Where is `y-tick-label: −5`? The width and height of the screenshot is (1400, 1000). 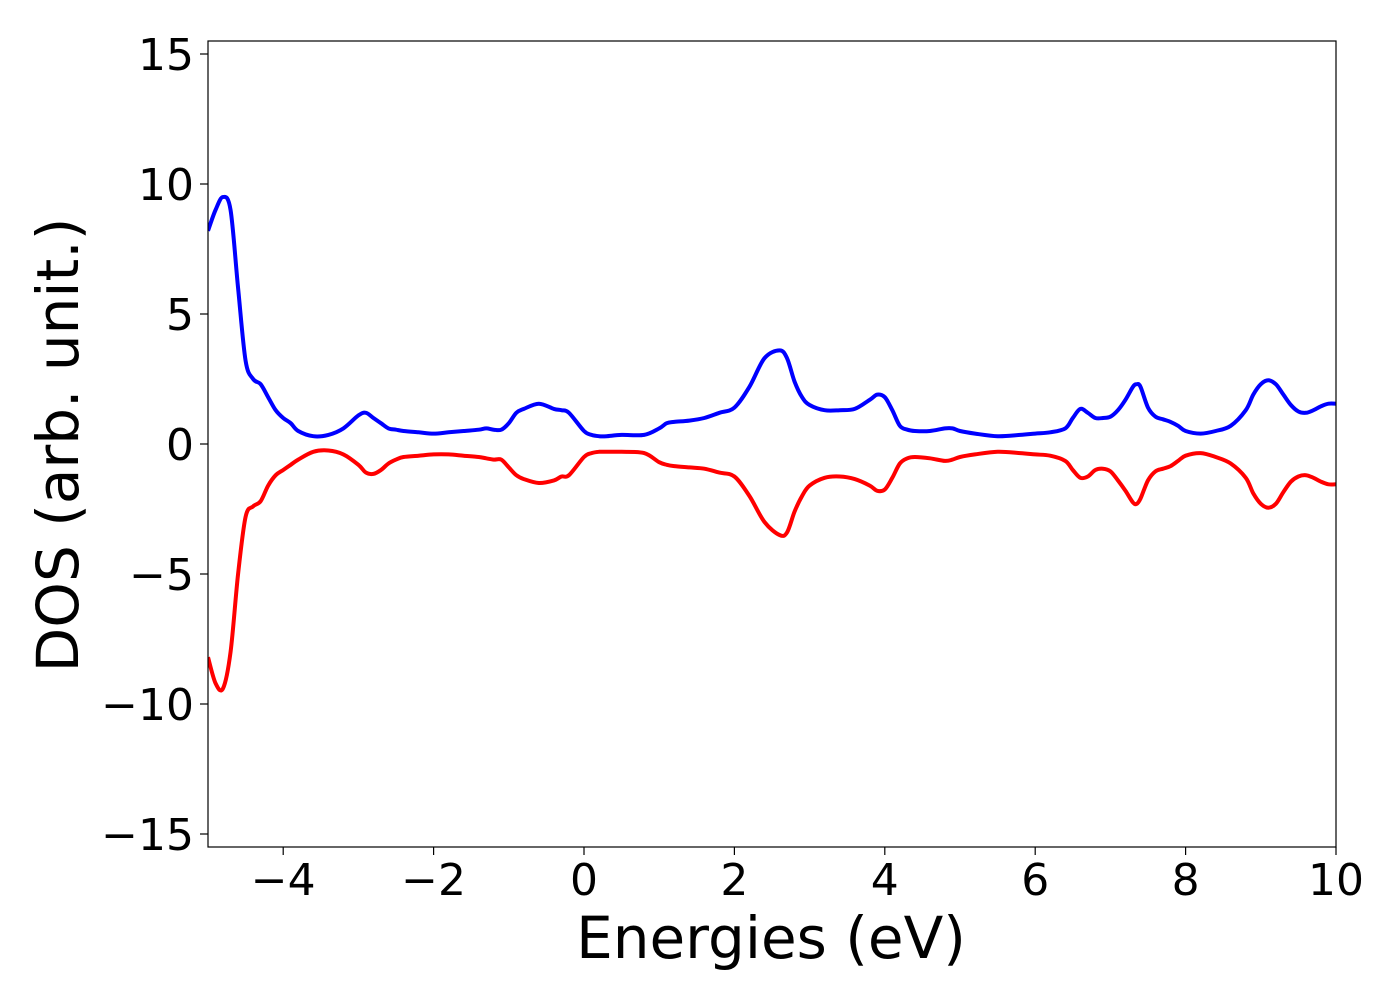 y-tick-label: −5 is located at coordinates (161, 575).